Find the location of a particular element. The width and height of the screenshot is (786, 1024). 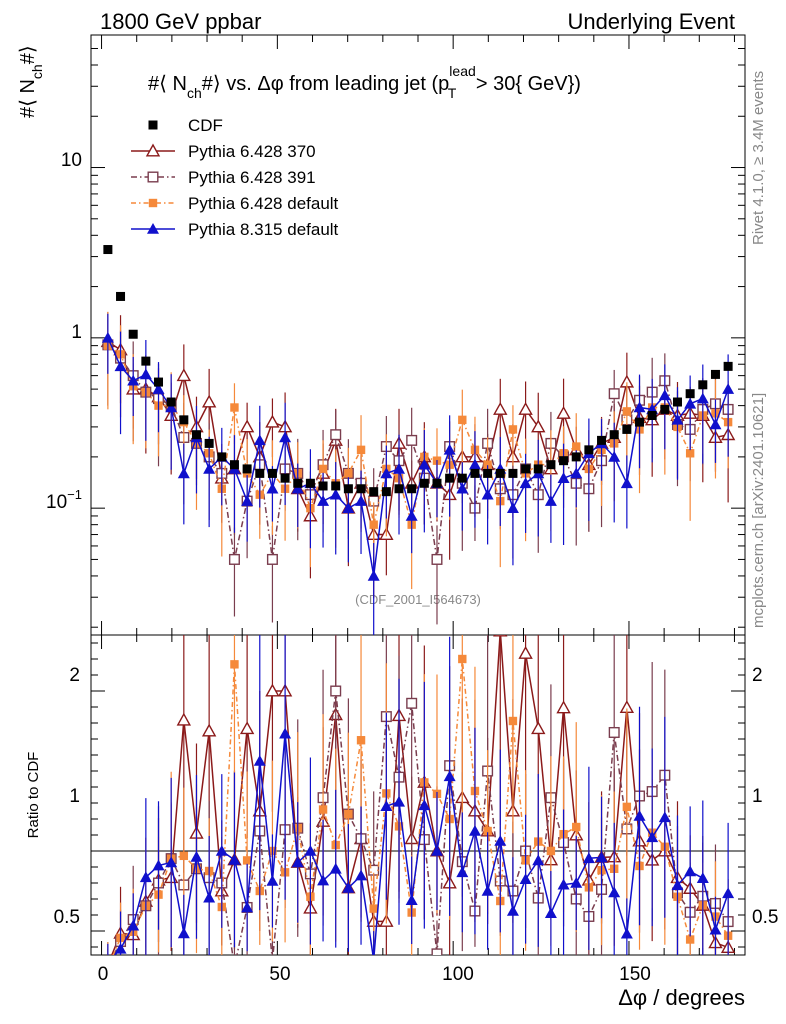

legend-label-p6-370: Pythia 6.428 370 is located at coordinates (252, 151).